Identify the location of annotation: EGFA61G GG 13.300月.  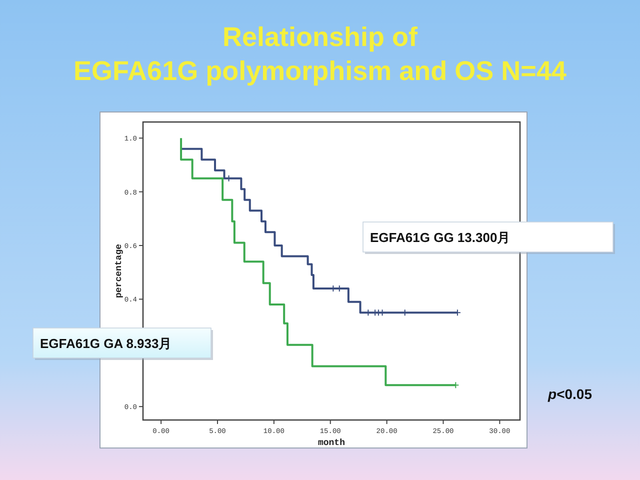
(440, 237).